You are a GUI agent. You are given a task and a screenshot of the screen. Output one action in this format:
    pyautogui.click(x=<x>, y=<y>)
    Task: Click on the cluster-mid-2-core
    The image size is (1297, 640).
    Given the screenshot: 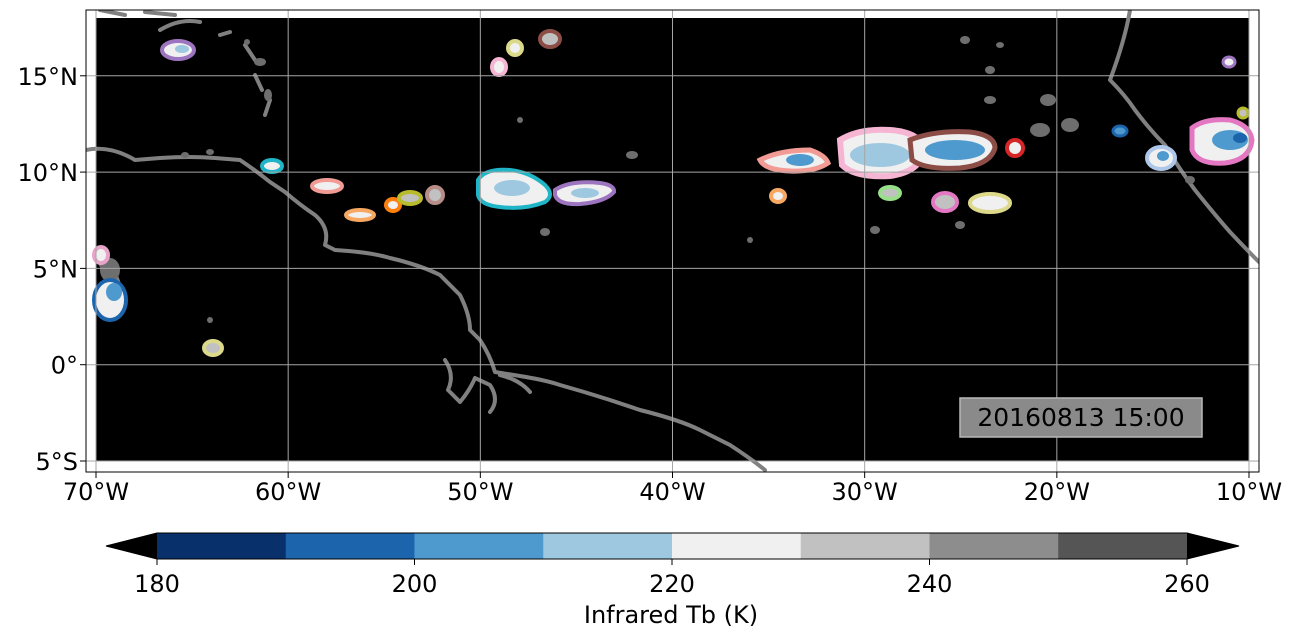 What is the action you would take?
    pyautogui.click(x=585, y=193)
    